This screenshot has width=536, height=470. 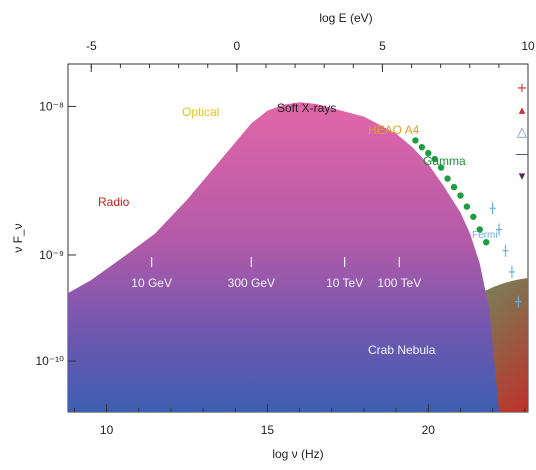 What do you see at coordinates (382, 46) in the screenshot?
I see `top-tick-label: 5` at bounding box center [382, 46].